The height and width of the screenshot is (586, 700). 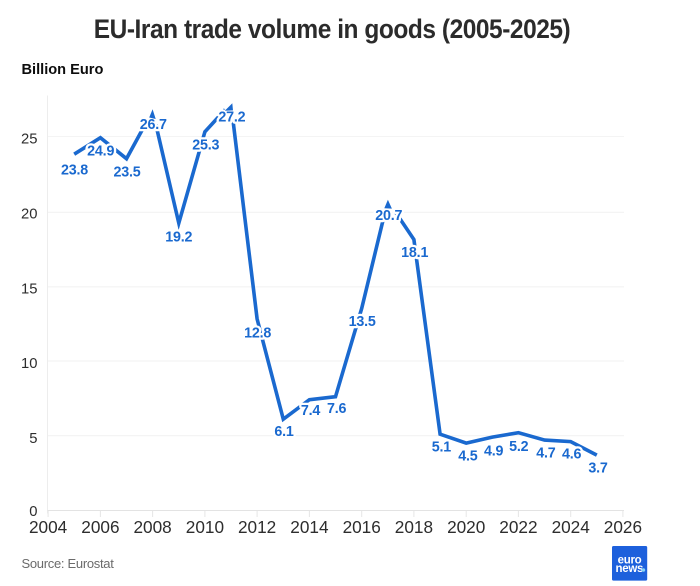 I want to click on svg-text: 5, so click(x=33, y=439).